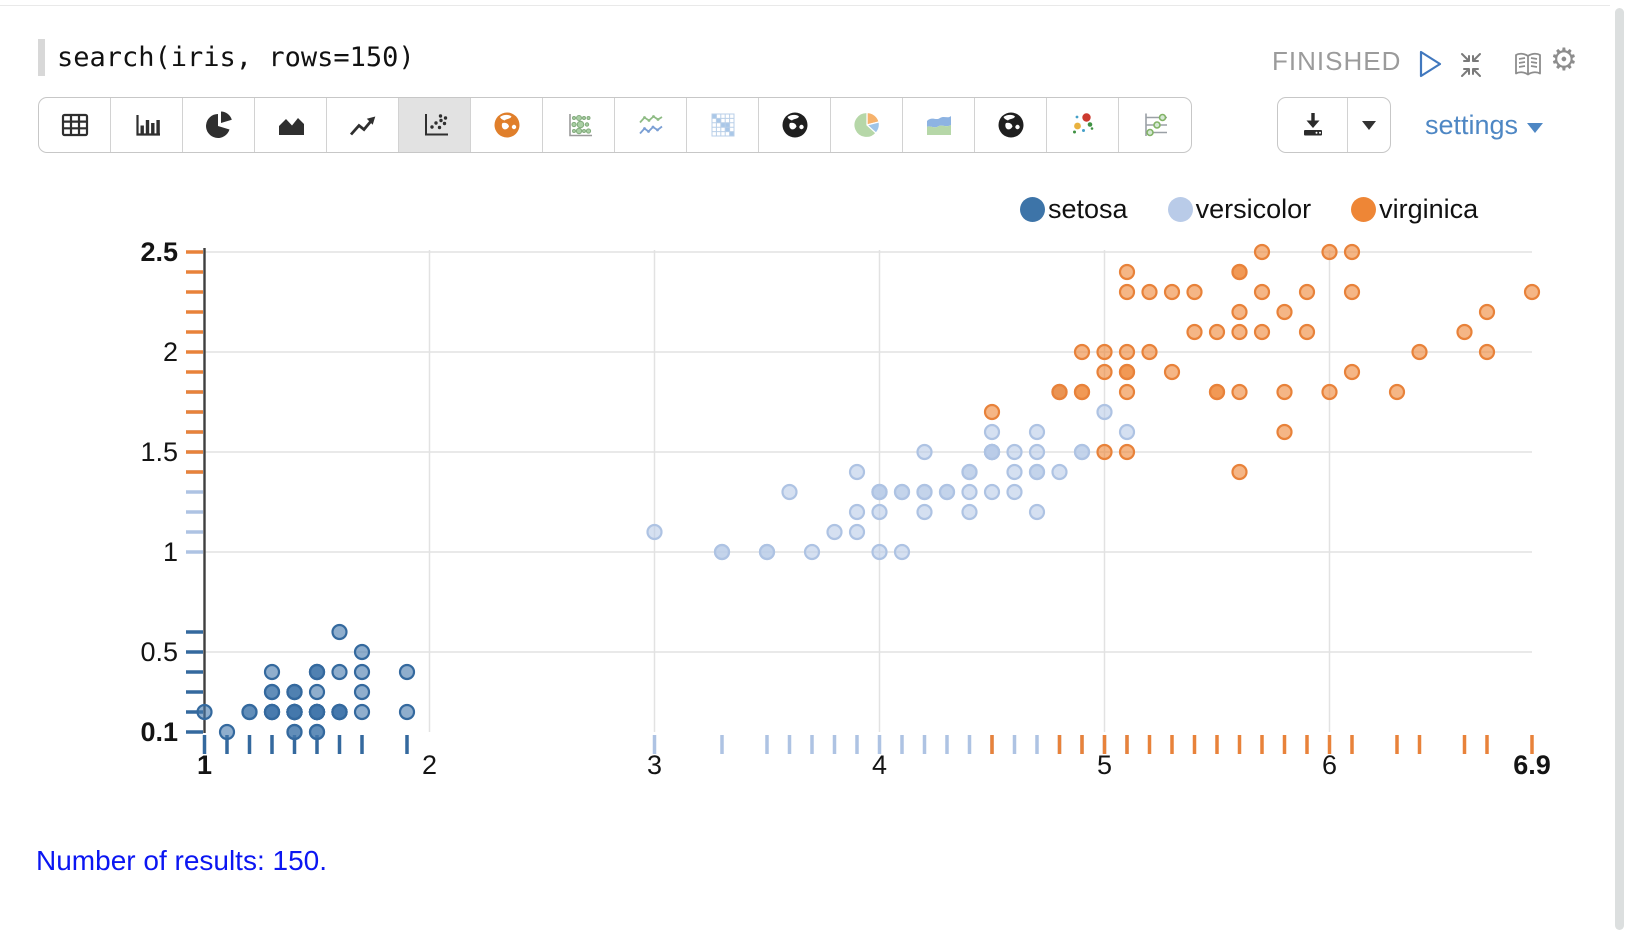 The width and height of the screenshot is (1626, 934). What do you see at coordinates (1528, 66) in the screenshot?
I see `docs-button` at bounding box center [1528, 66].